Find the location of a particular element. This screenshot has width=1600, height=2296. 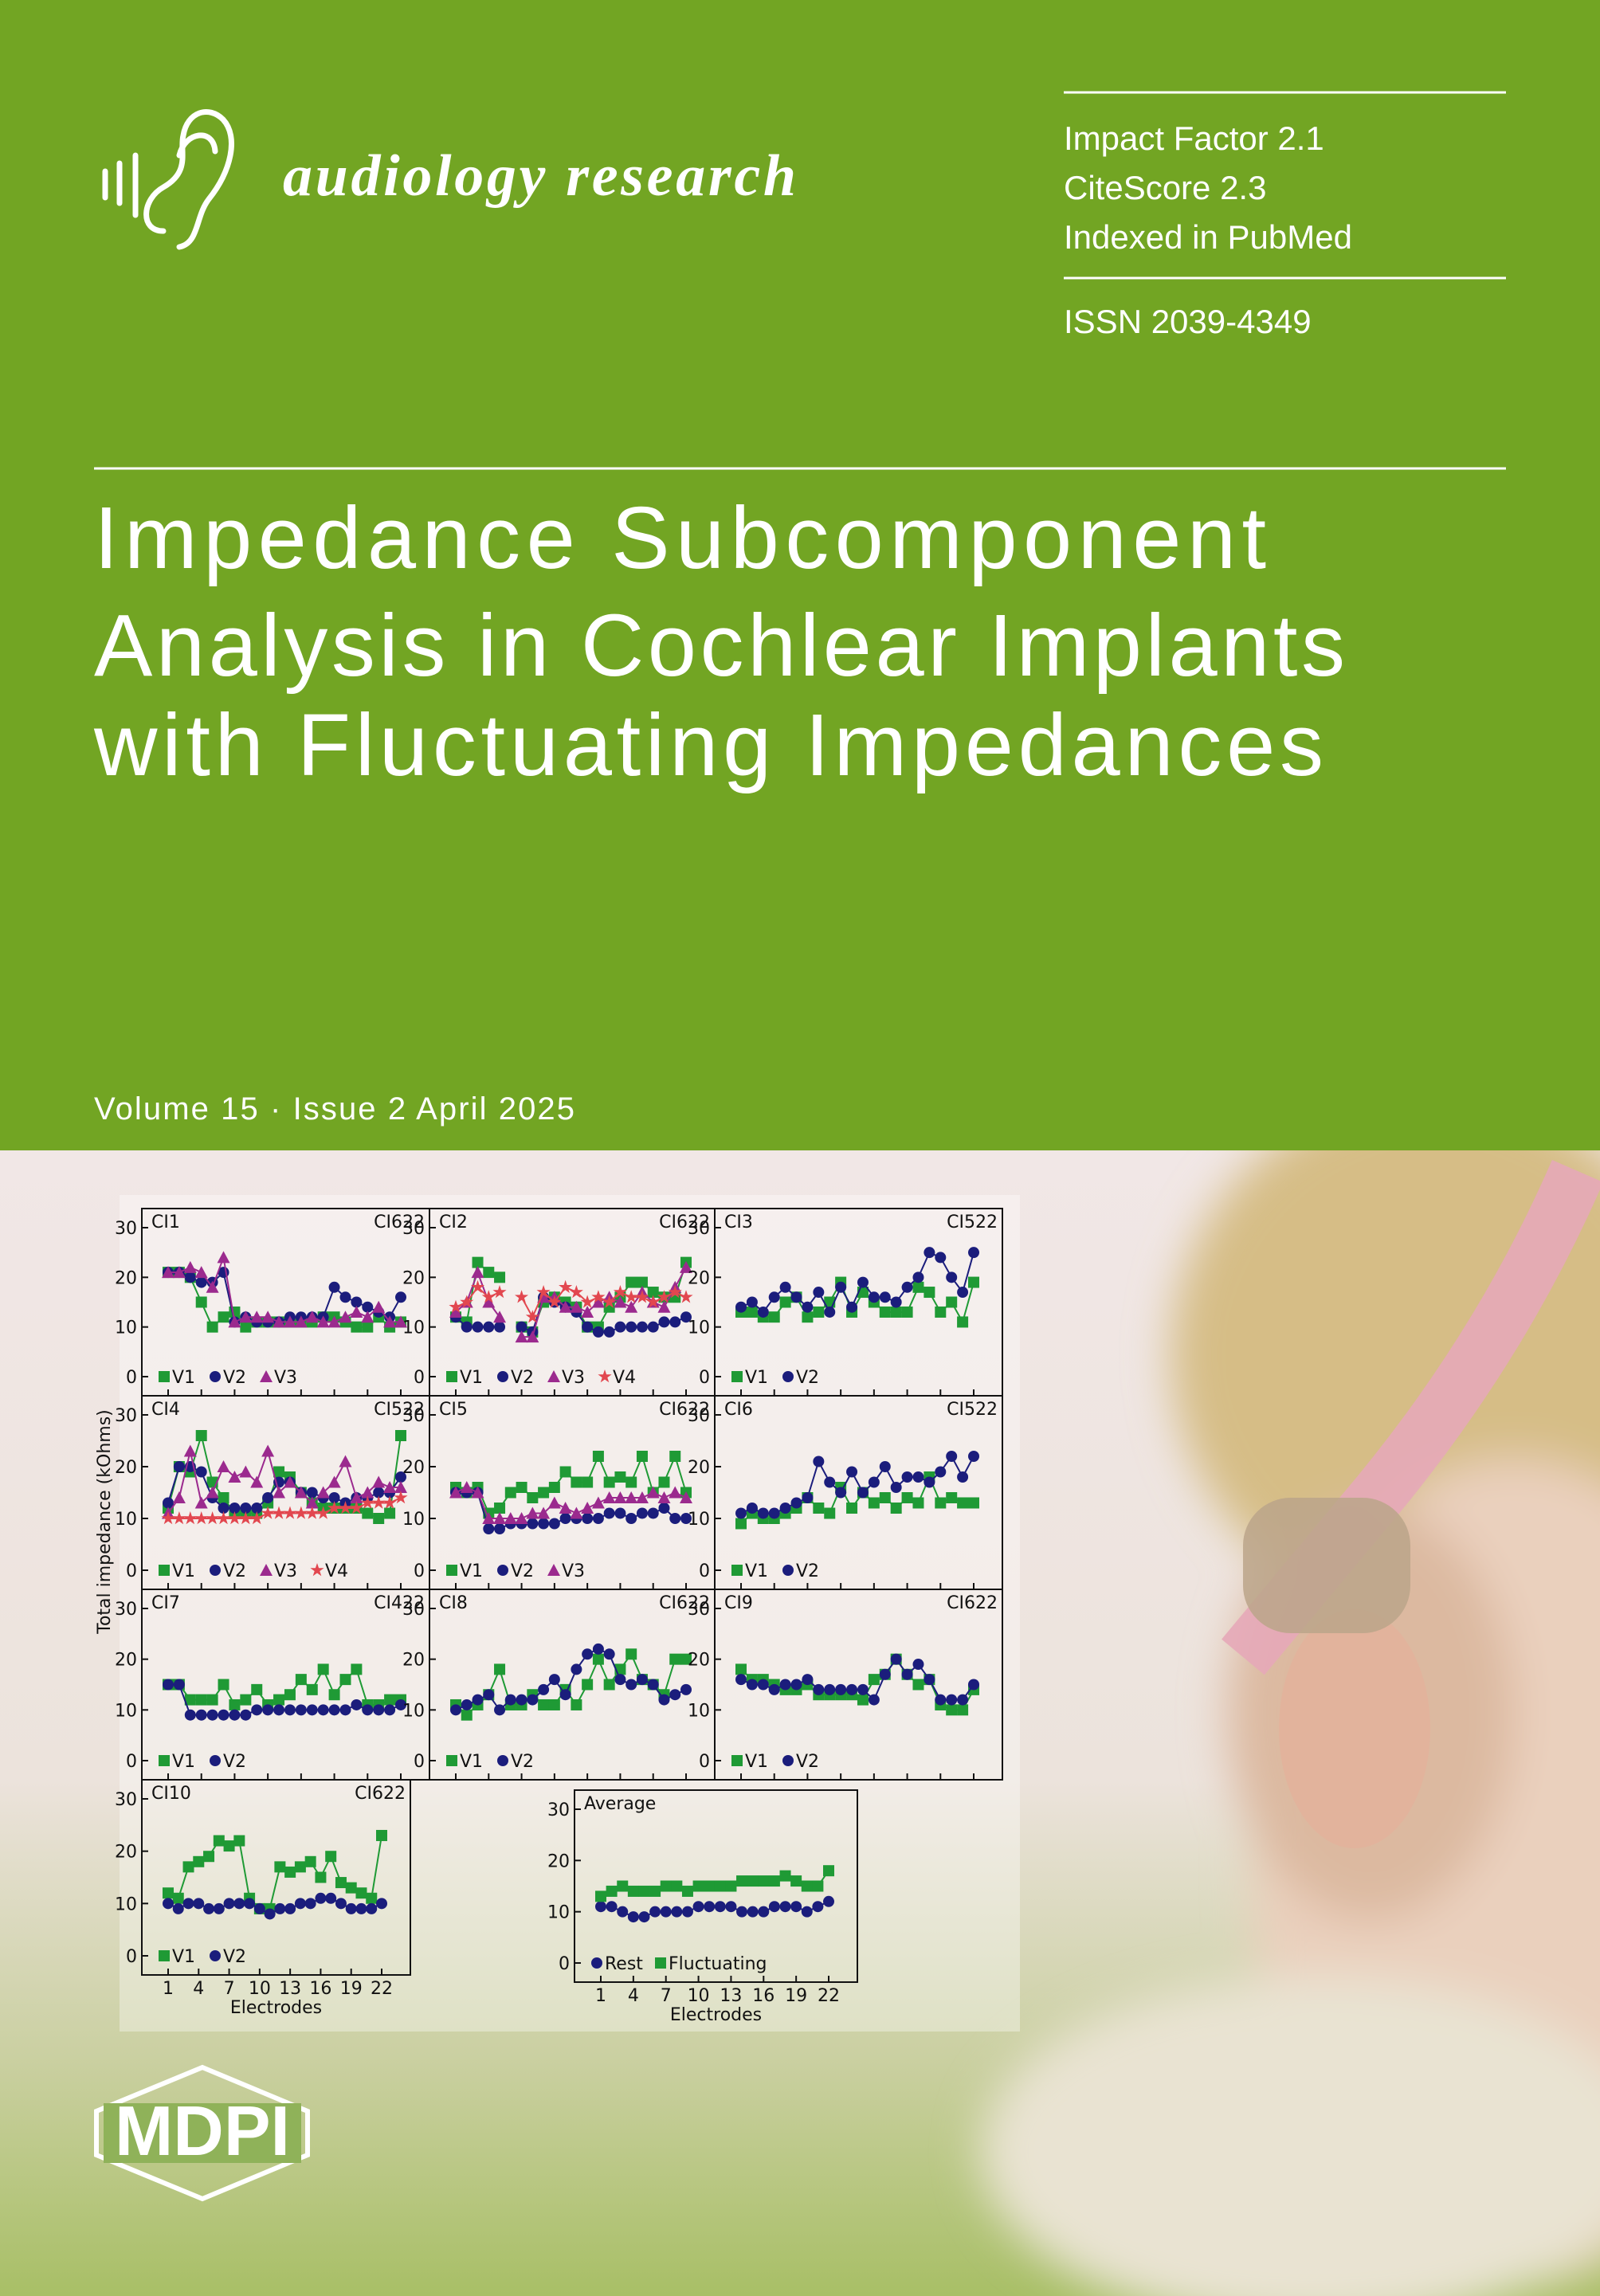

y-tick-label: 0 is located at coordinates (704, 1378).